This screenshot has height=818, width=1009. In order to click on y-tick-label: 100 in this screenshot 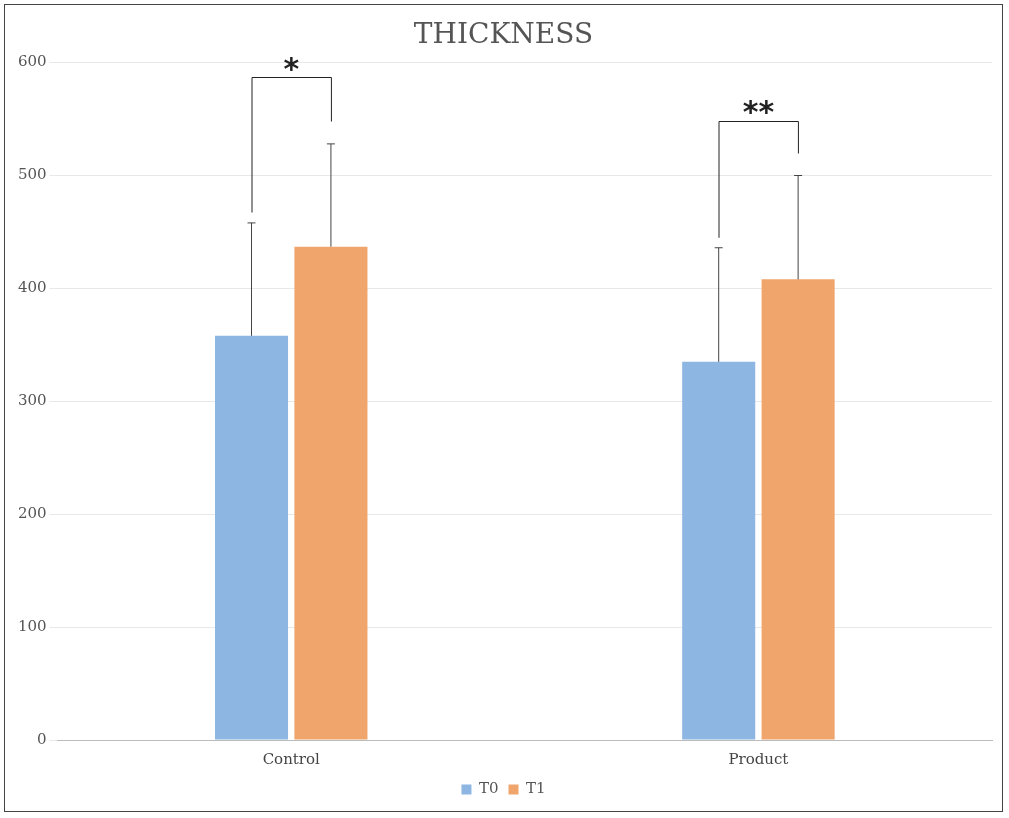, I will do `click(32, 625)`.